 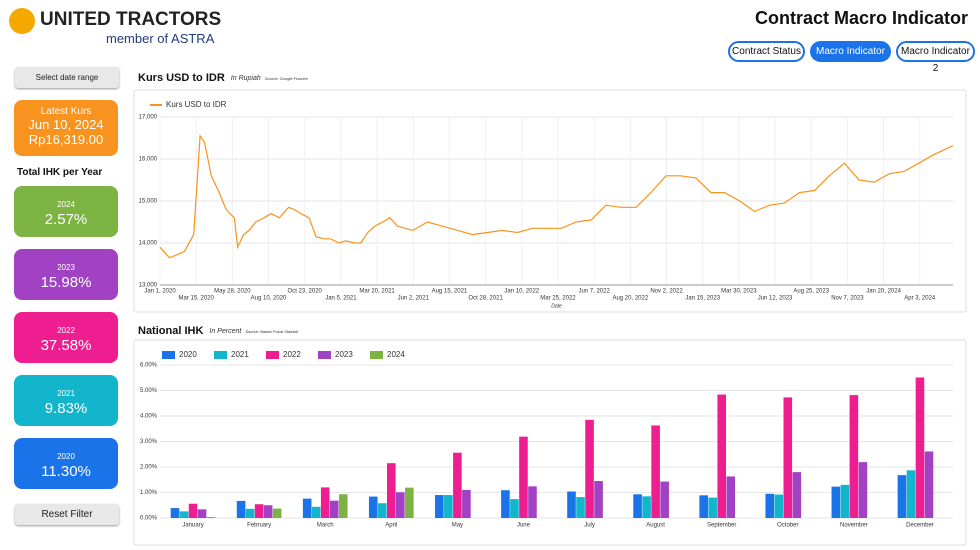 I want to click on x-tick-label: February, so click(x=259, y=526).